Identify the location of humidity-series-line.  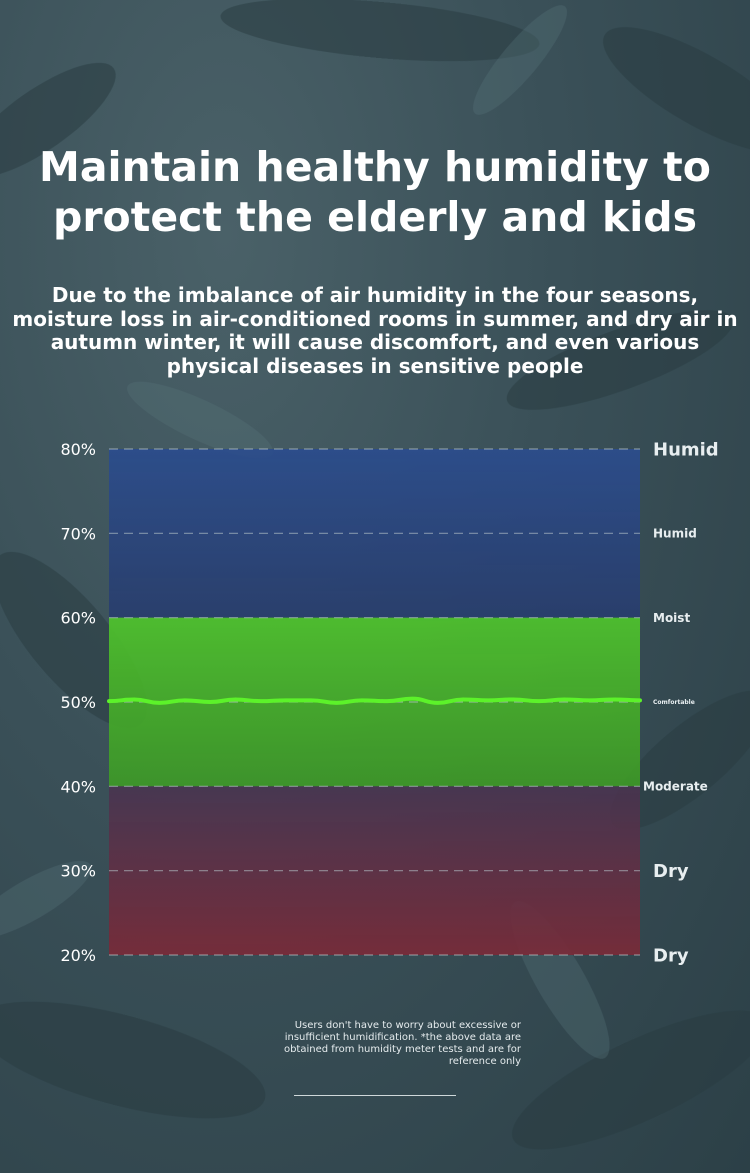
(374, 700).